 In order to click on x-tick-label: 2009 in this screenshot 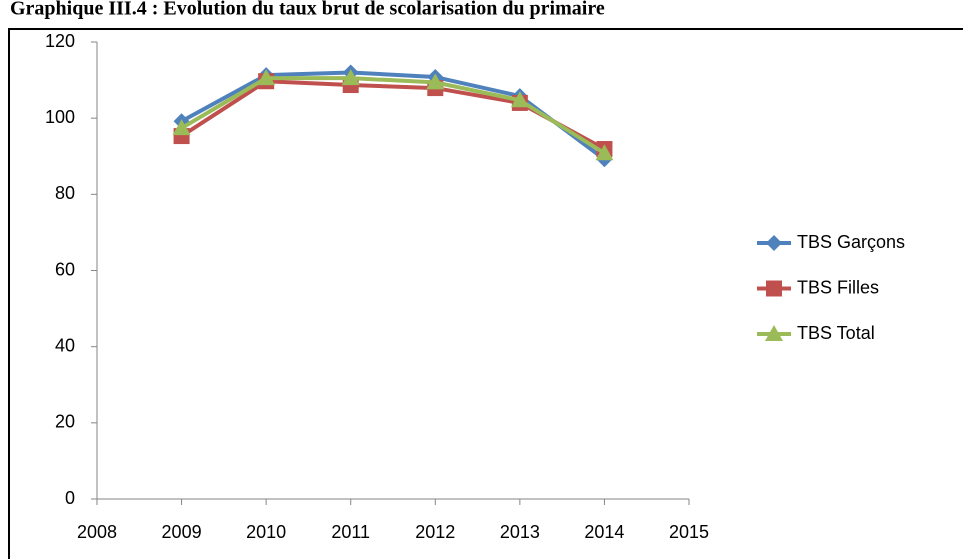, I will do `click(182, 532)`.